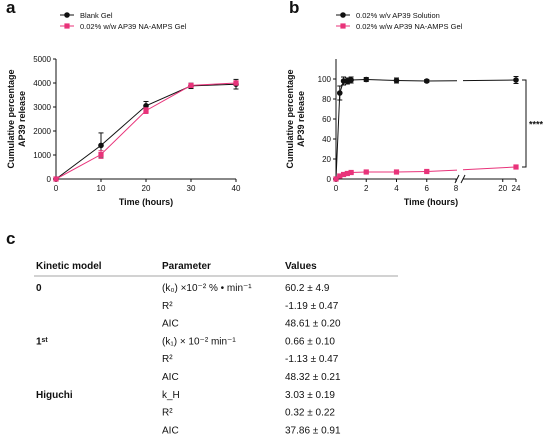 The width and height of the screenshot is (550, 435). Describe the element at coordinates (313, 377) in the screenshot. I see `table-value-cell: 48.32 ± 0.21` at that location.